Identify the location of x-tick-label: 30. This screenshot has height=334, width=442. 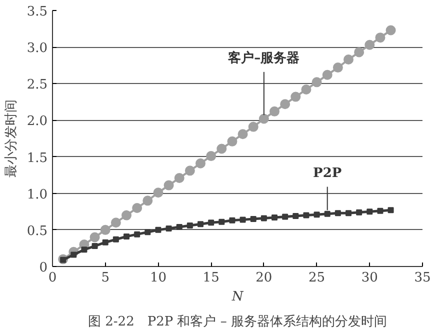
(369, 278).